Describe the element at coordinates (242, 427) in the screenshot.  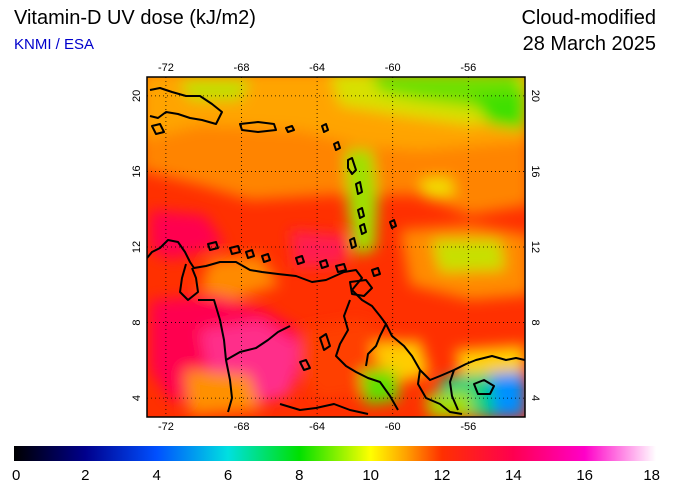
I see `lon-tick-label-bottom: -68` at that location.